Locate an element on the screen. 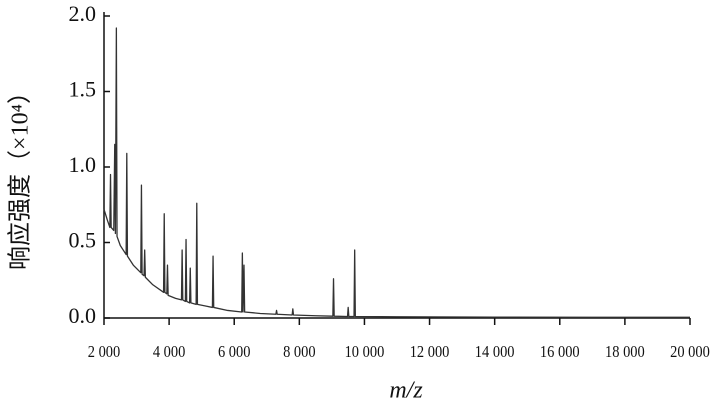  y-tick-label: 1.5 is located at coordinates (83, 89).